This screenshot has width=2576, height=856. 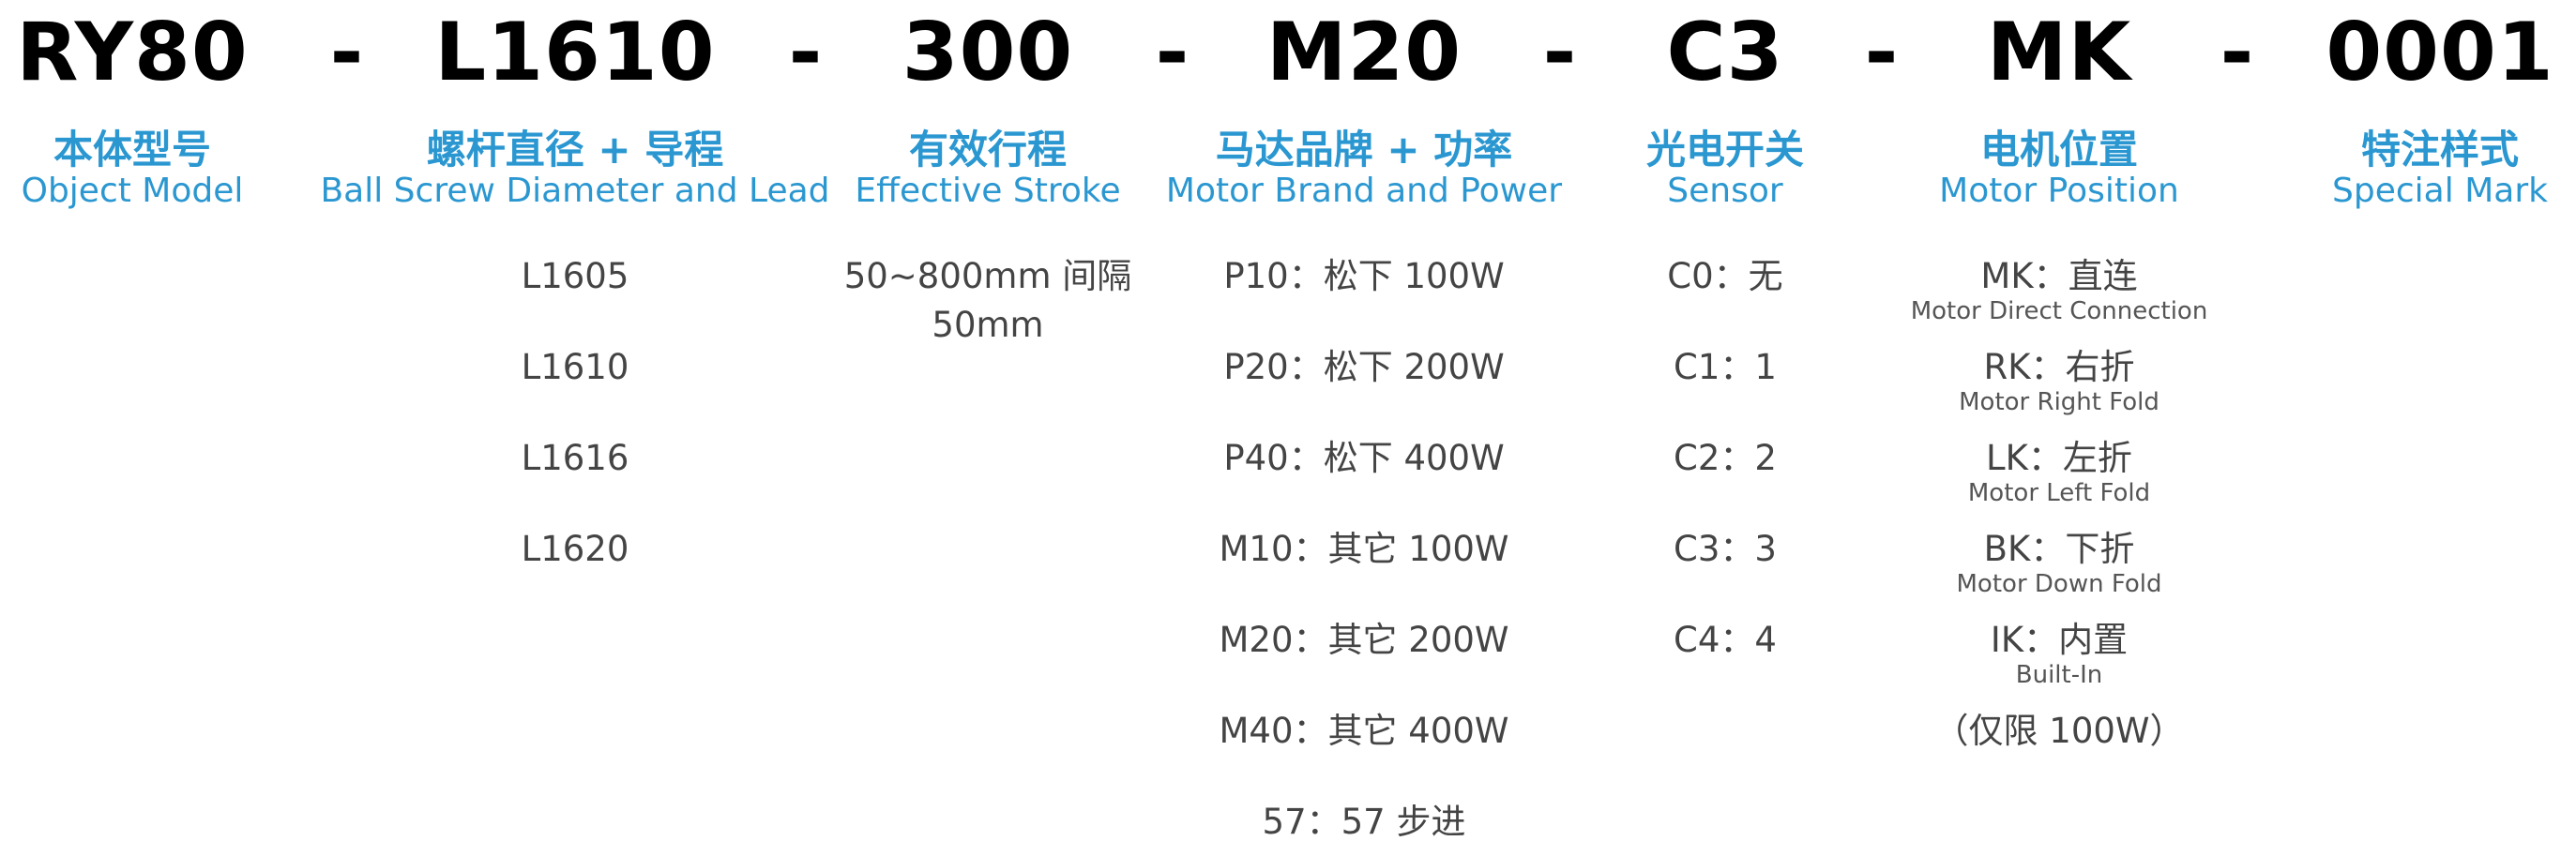 What do you see at coordinates (1364, 150) in the screenshot?
I see `column-heading-zh: 马达品牌 + 功率` at bounding box center [1364, 150].